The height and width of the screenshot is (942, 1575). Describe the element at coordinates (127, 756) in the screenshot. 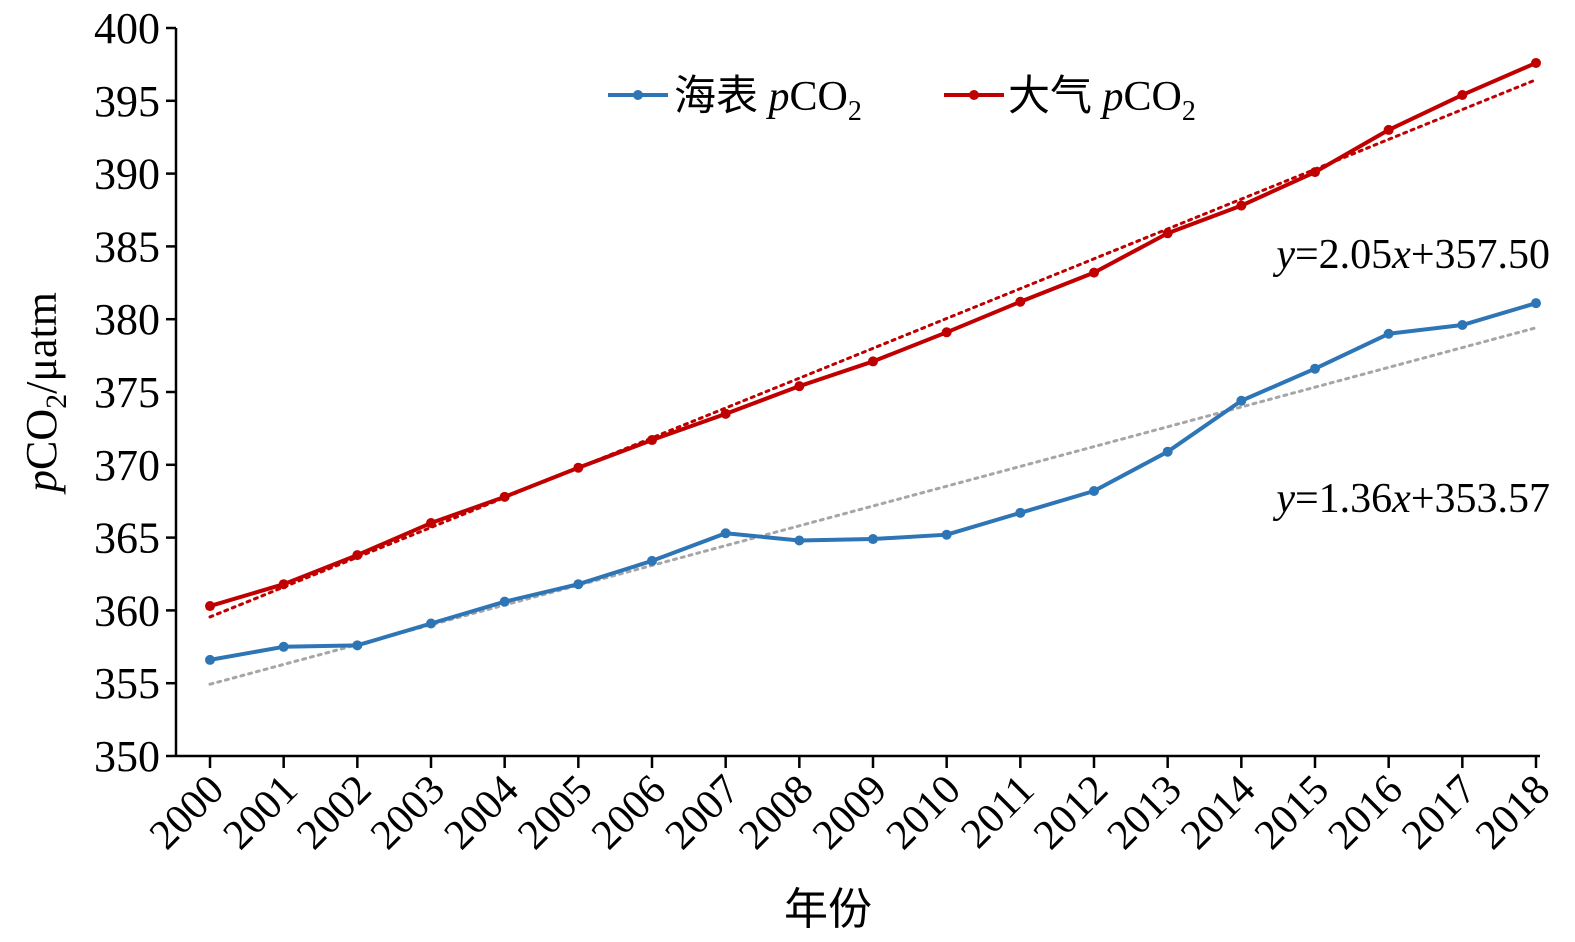

I see `y-tick-label: 350` at that location.